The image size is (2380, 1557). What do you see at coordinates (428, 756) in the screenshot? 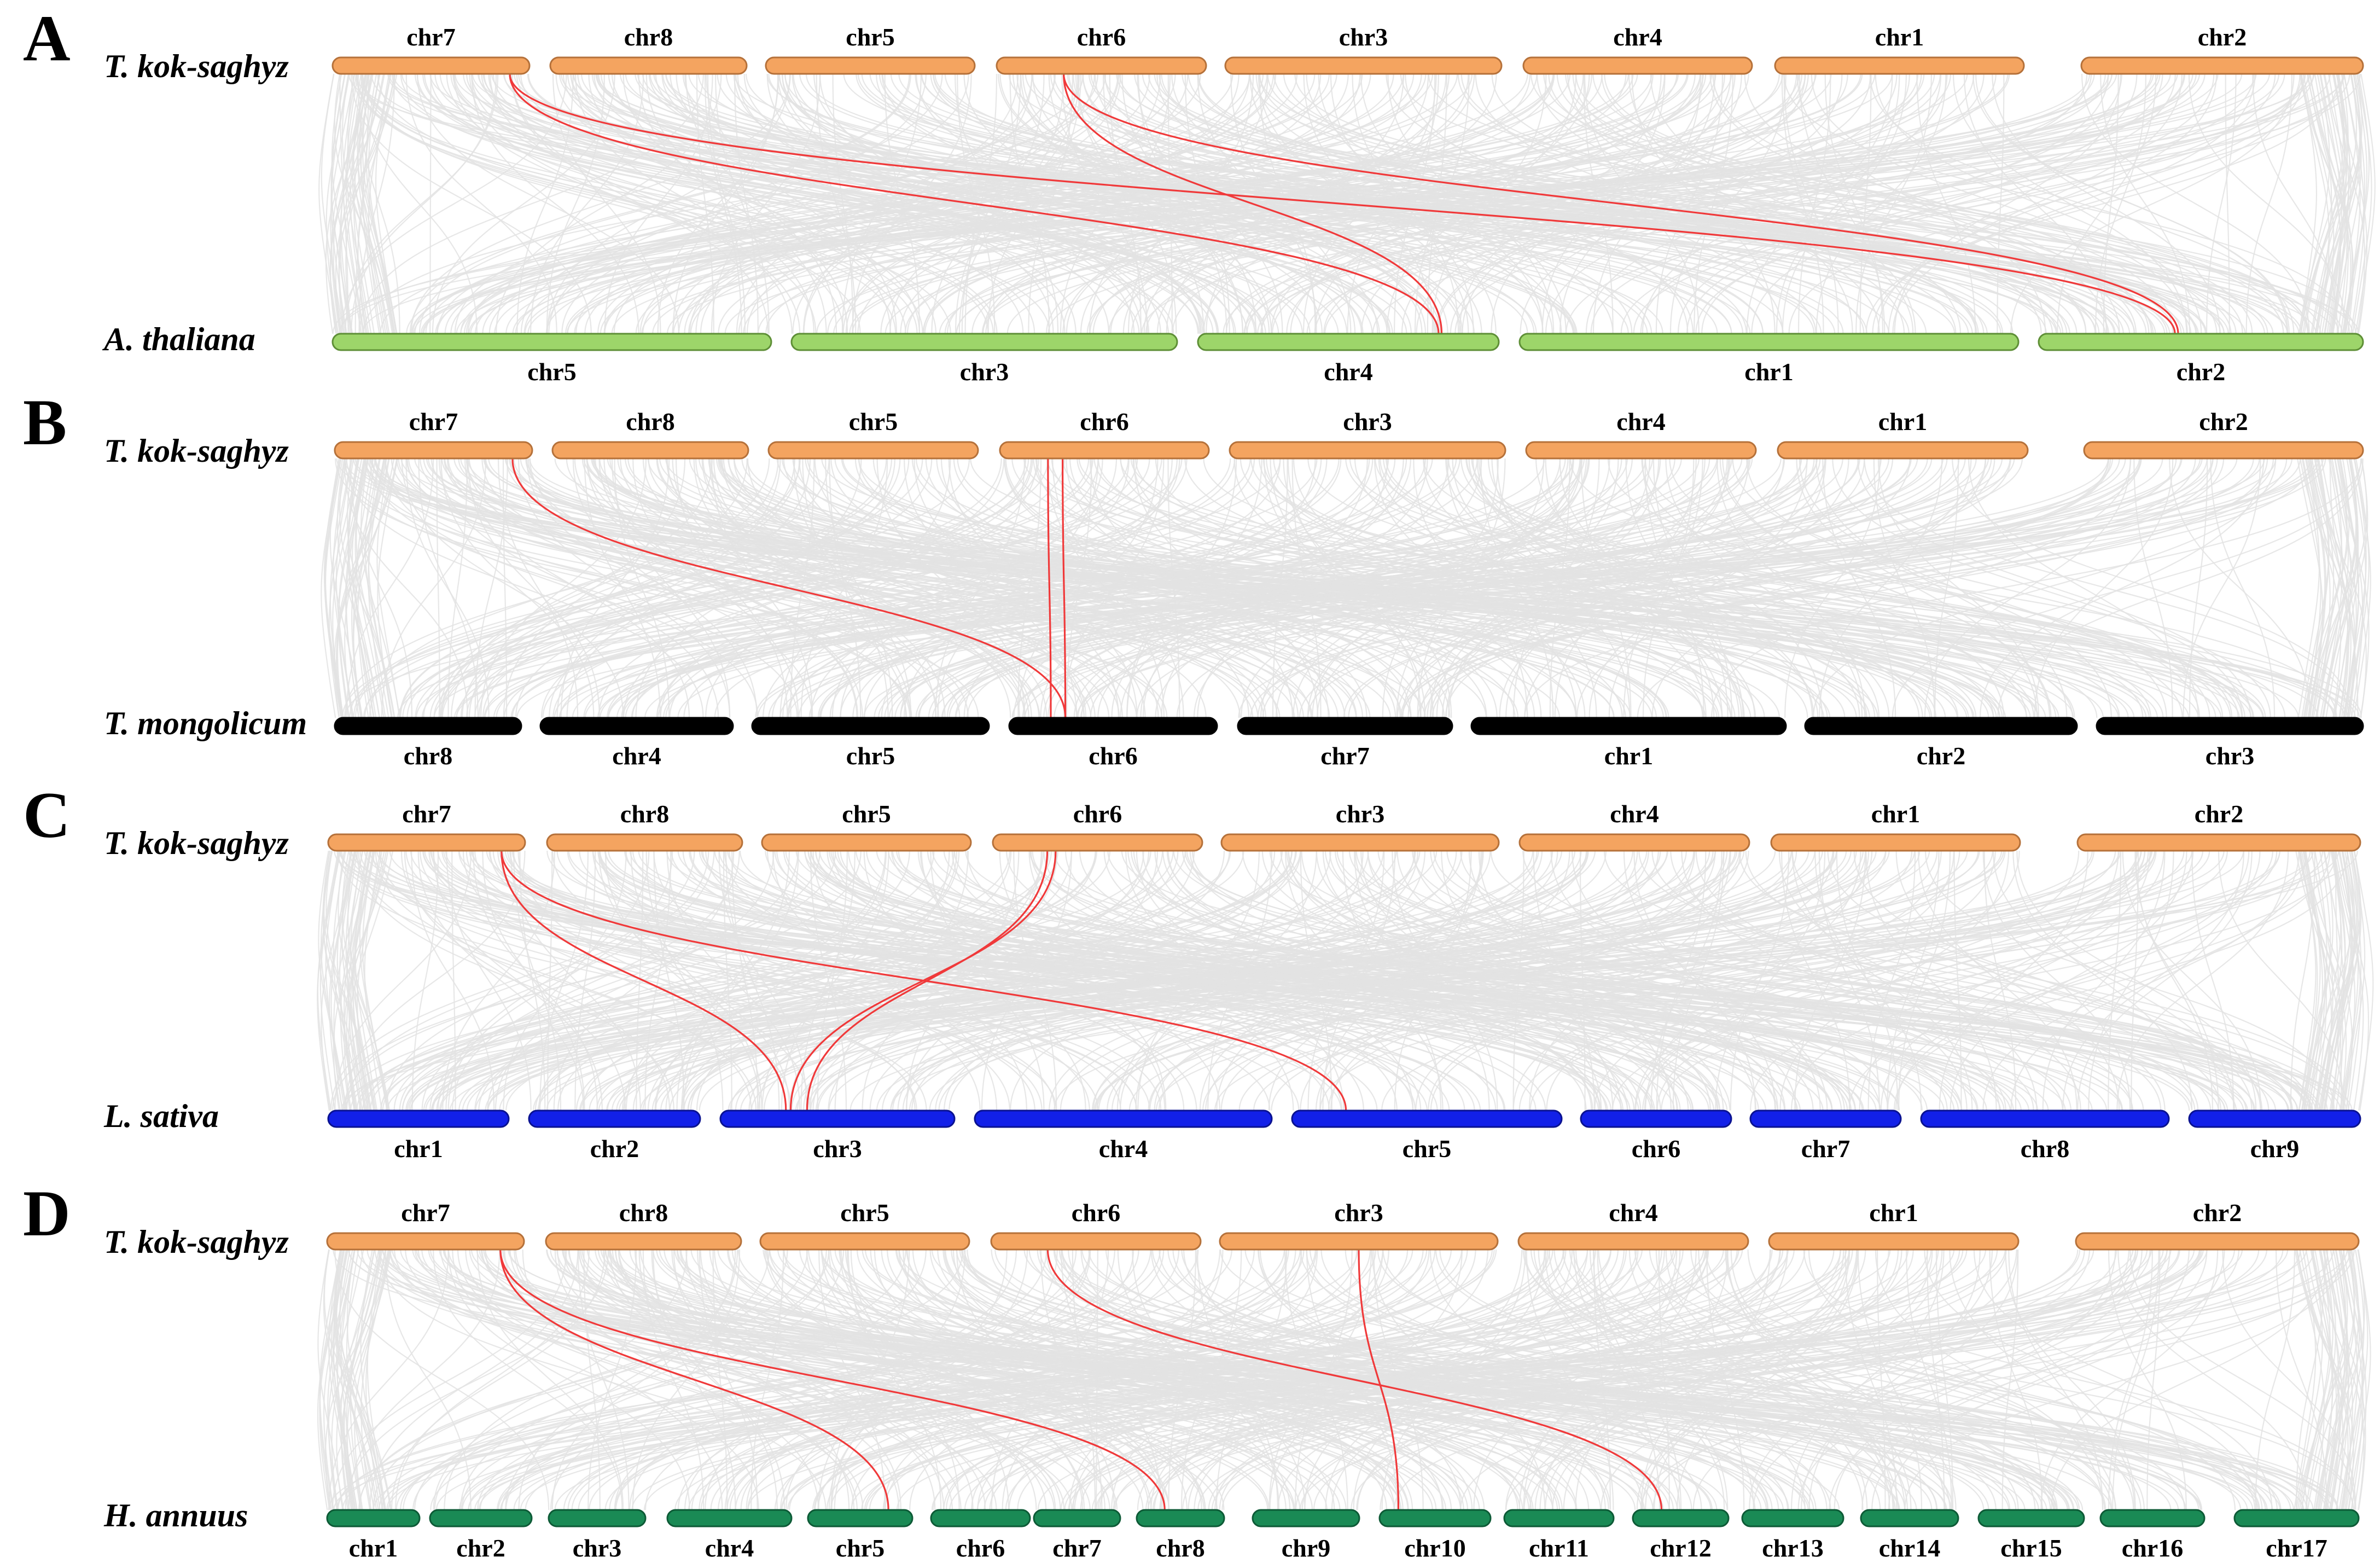
I see `bottom-chromosome-label: chr8` at bounding box center [428, 756].